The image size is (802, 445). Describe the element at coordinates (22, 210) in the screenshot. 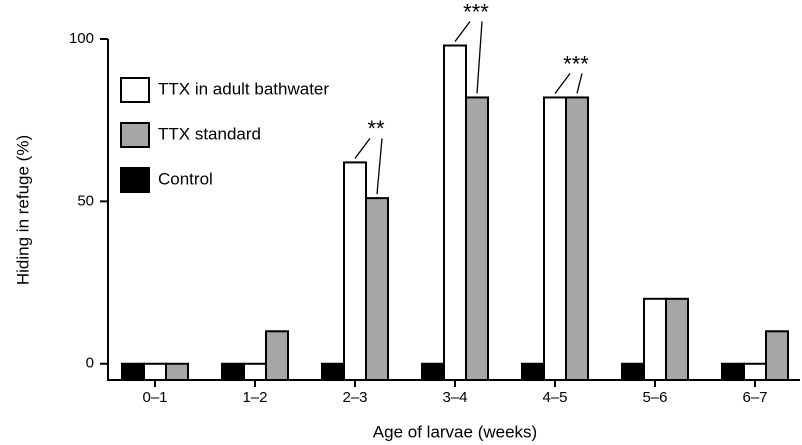

I see `y-axis-title: Hiding in refuge (%)` at that location.